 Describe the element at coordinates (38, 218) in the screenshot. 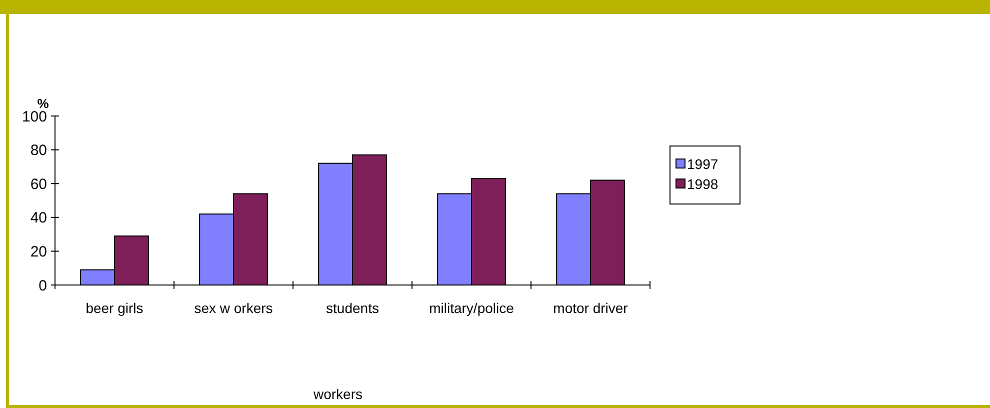

I see `y-tick-label: 40` at that location.